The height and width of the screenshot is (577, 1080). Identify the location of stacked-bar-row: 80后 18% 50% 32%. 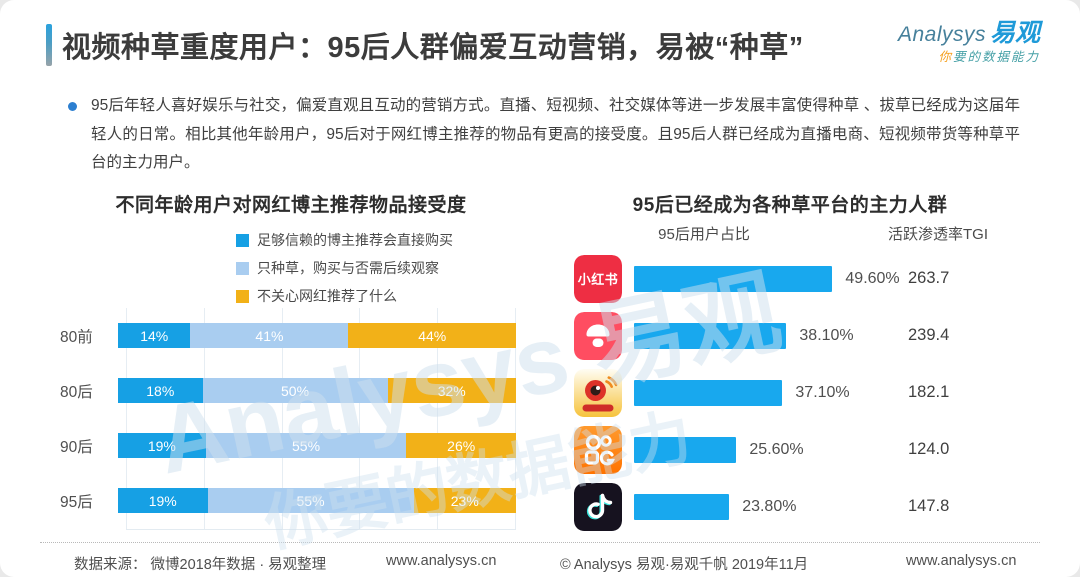
(288, 390).